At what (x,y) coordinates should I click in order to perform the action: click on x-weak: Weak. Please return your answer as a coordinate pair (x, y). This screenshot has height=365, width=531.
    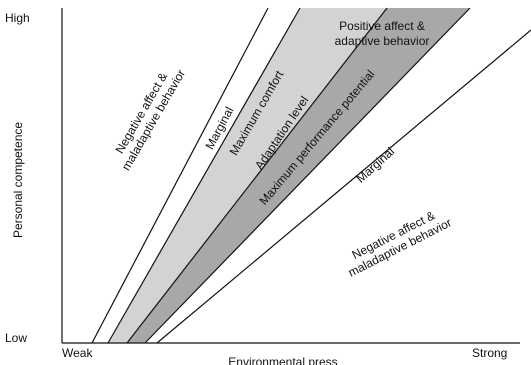
    Looking at the image, I should click on (77, 353).